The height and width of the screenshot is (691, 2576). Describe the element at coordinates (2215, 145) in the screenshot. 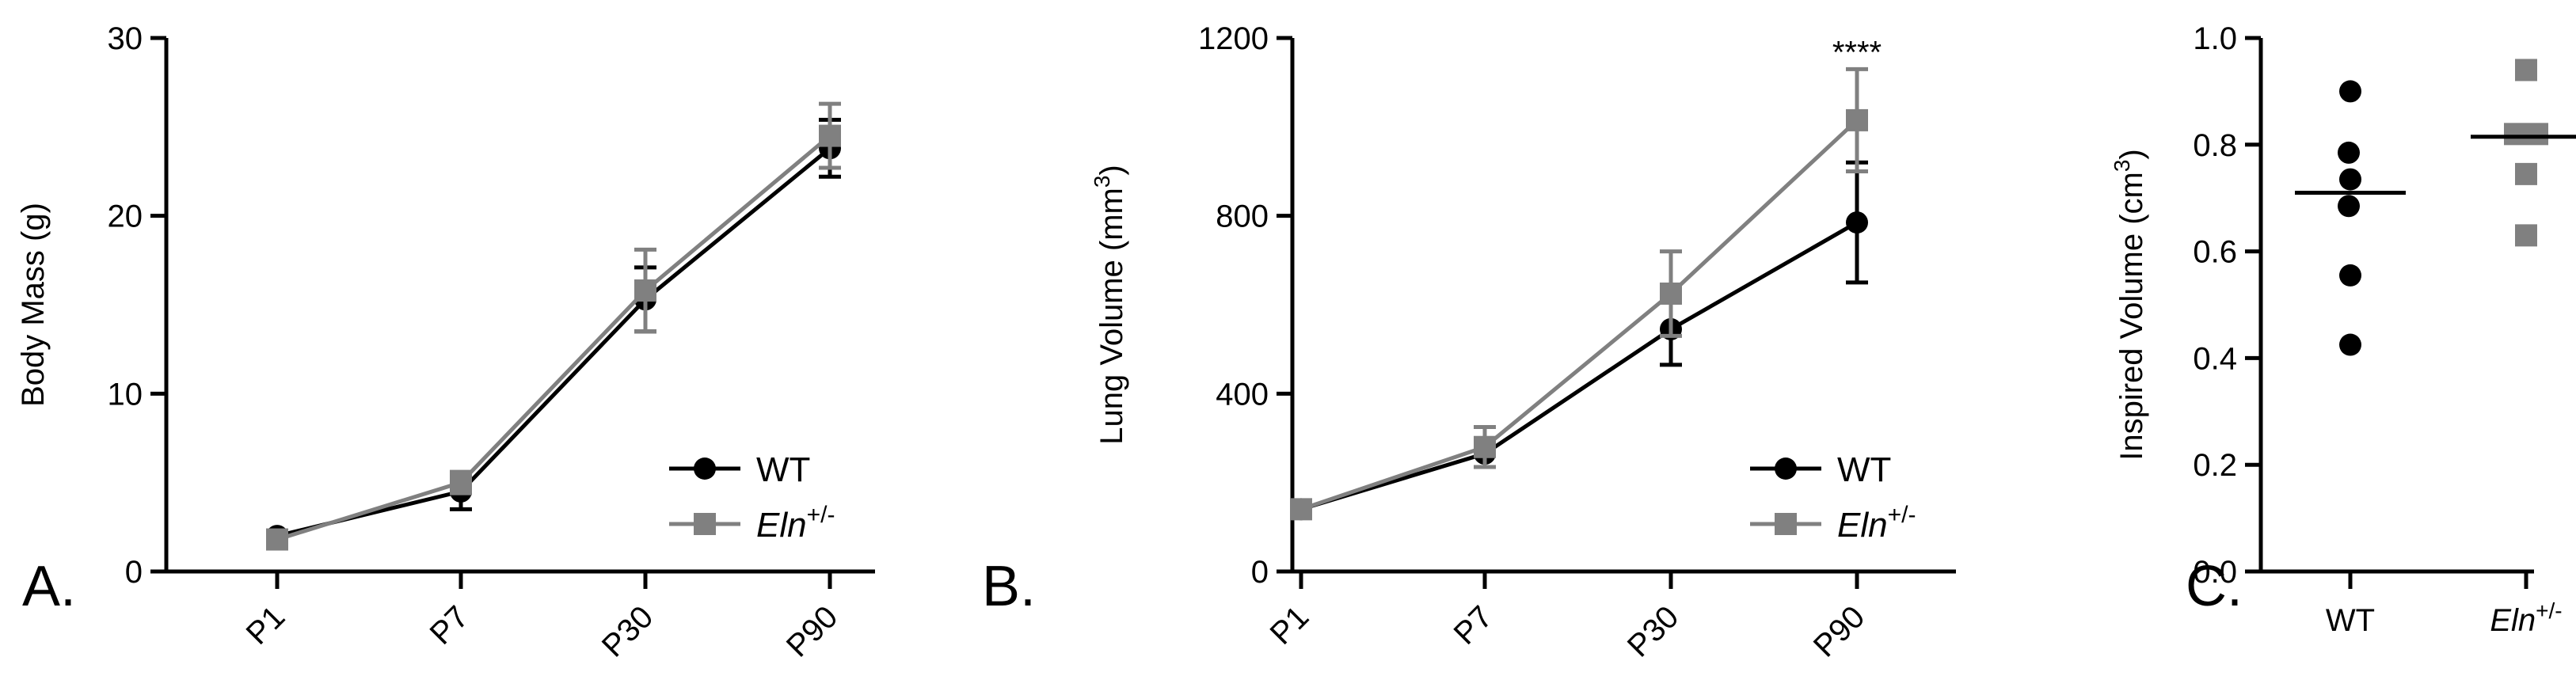

I see `y-tick-label: 0.8` at that location.